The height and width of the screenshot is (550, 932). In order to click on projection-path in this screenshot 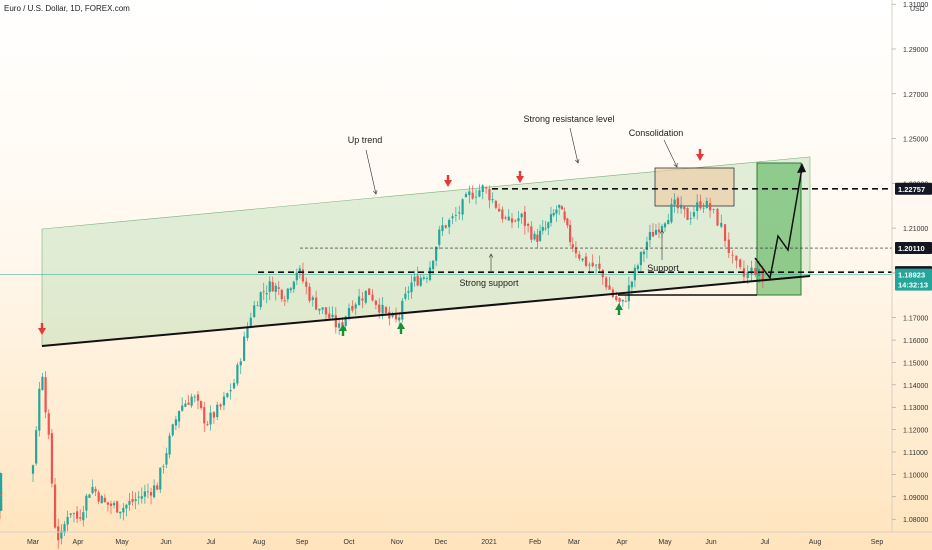, I will do `click(778, 223)`.